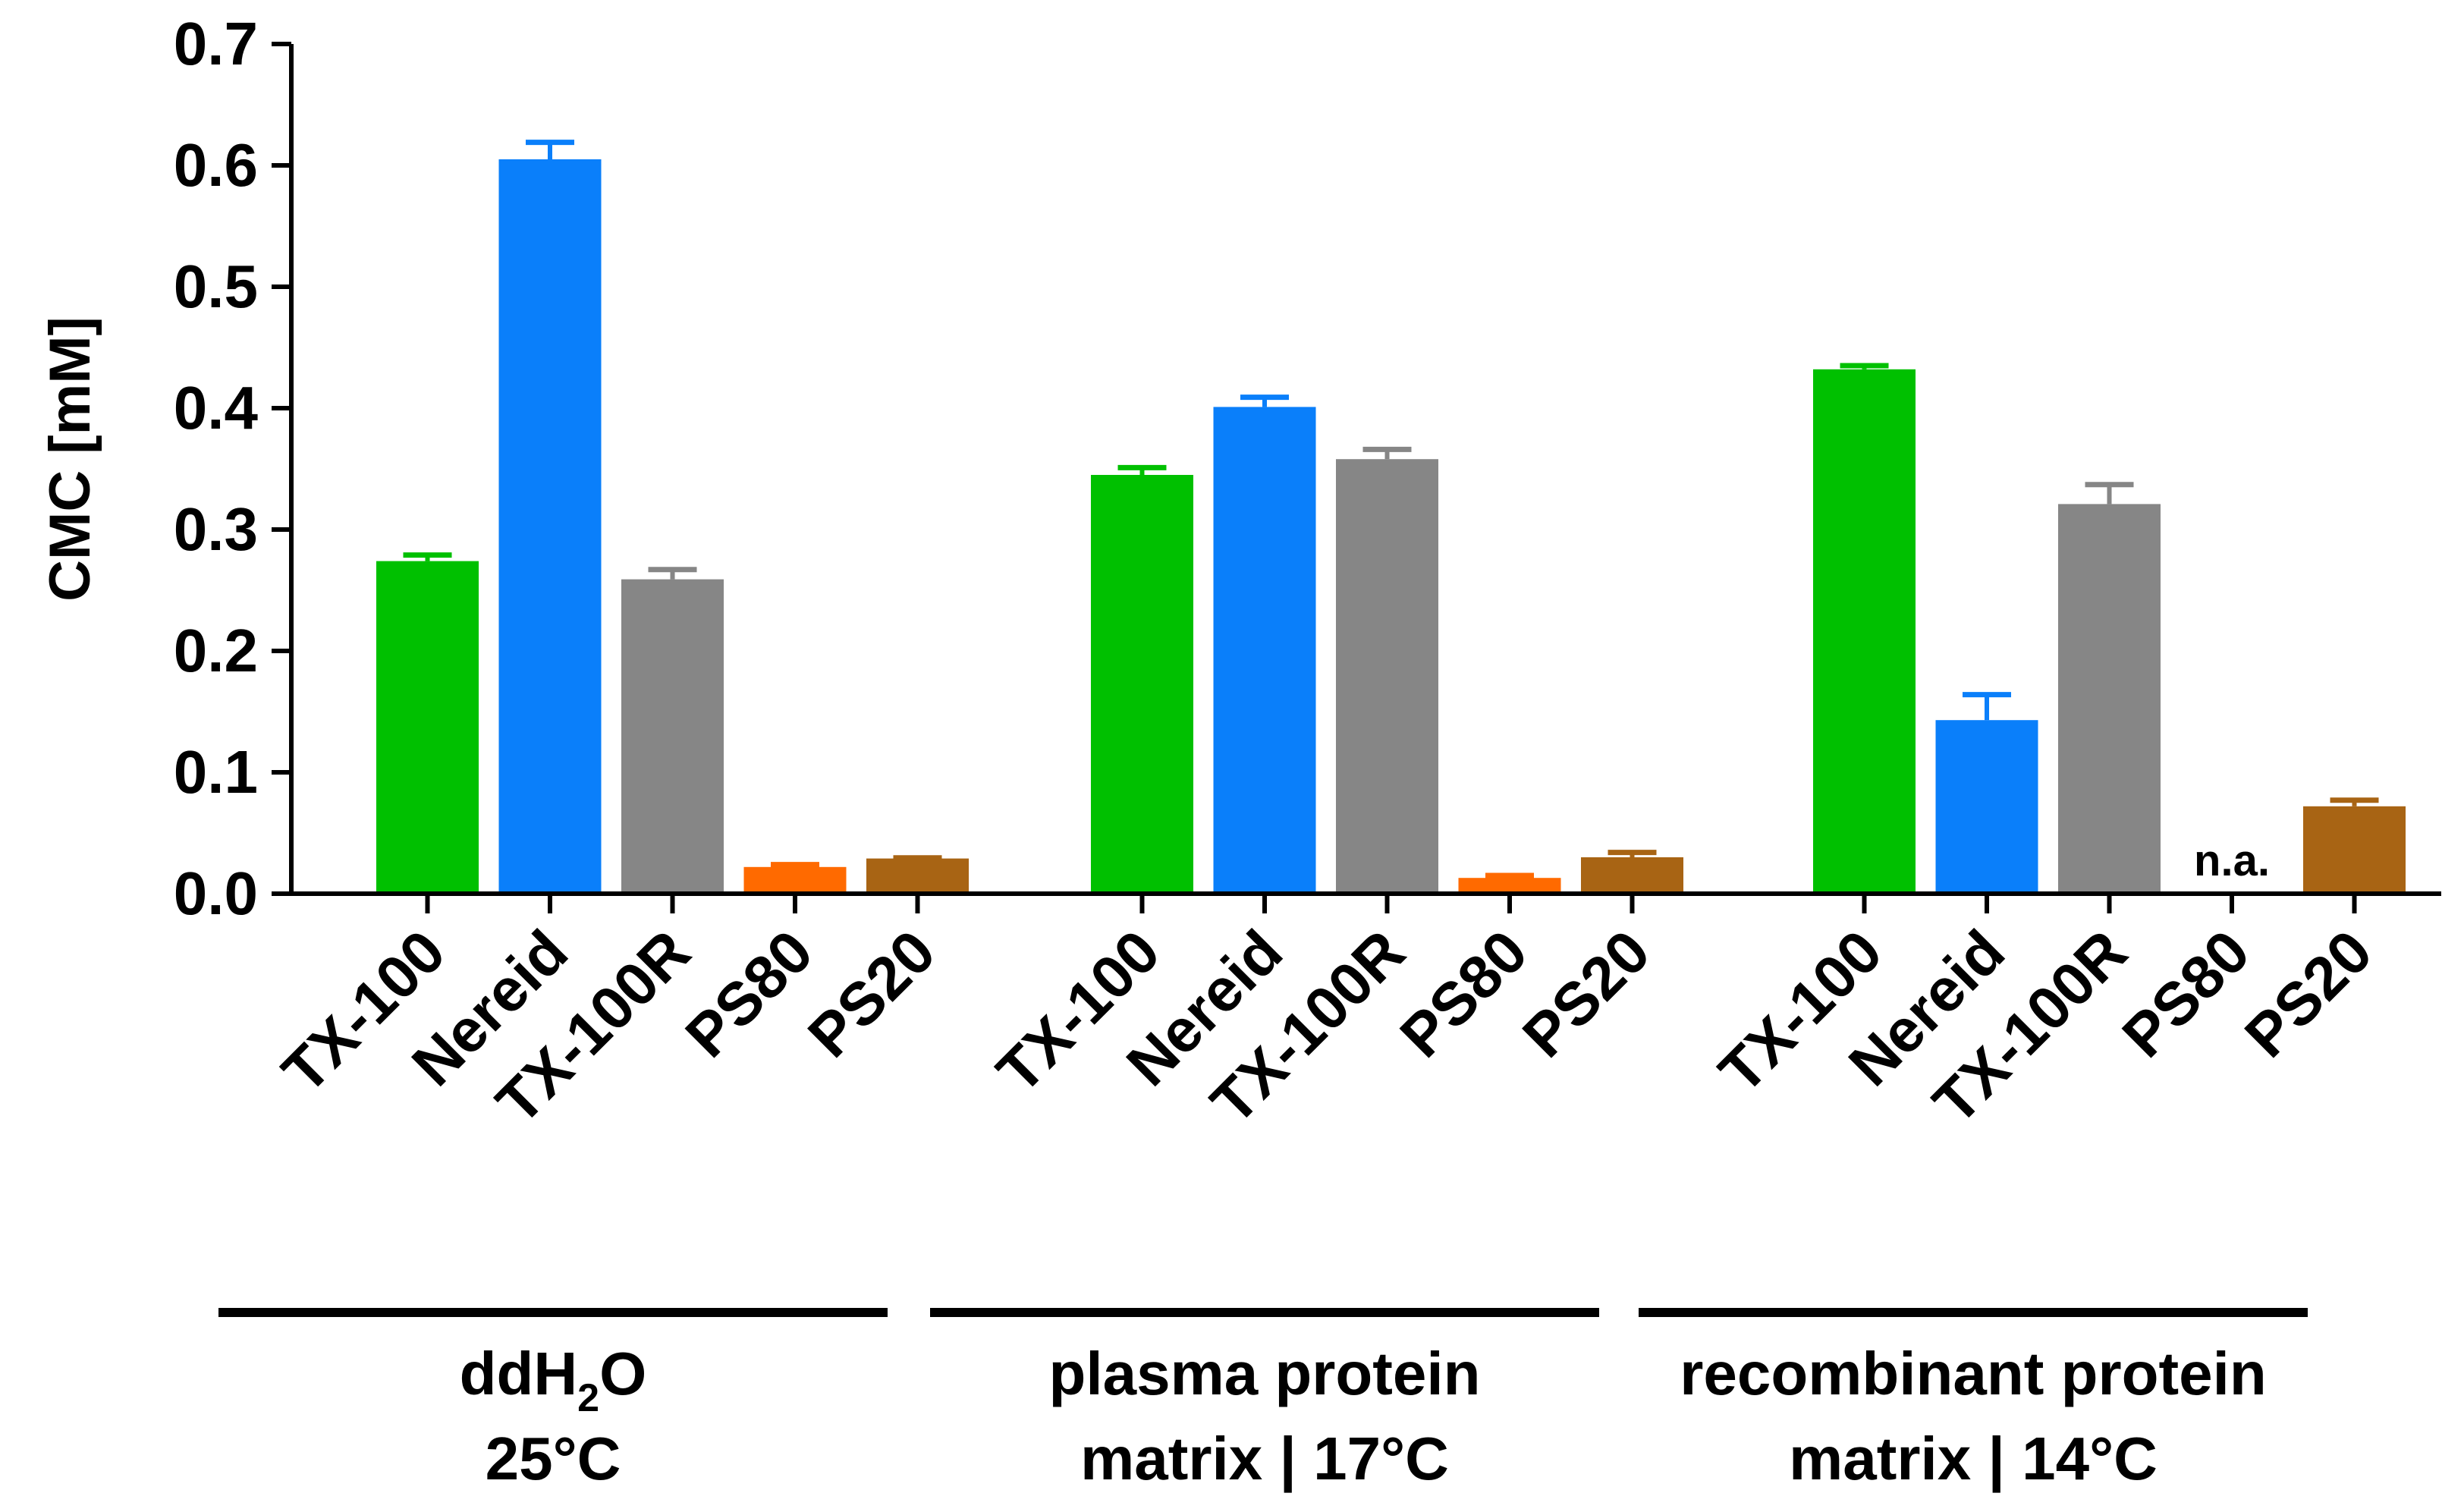 The height and width of the screenshot is (1512, 2464). Describe the element at coordinates (216, 893) in the screenshot. I see `y-tick-label: 0.0` at that location.